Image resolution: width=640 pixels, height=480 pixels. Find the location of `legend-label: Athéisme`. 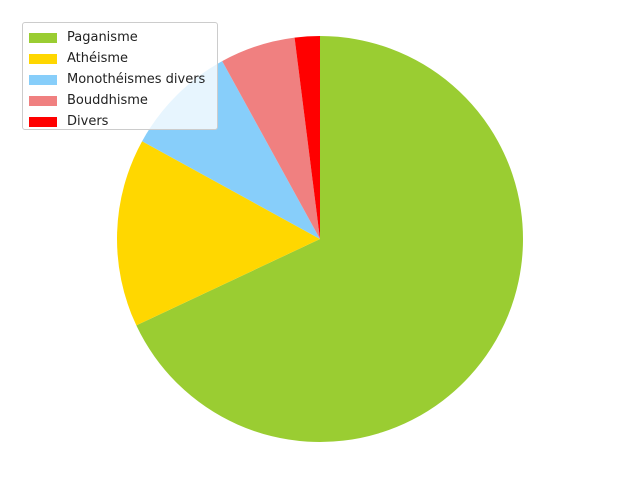

legend-label: Athéisme is located at coordinates (98, 58).